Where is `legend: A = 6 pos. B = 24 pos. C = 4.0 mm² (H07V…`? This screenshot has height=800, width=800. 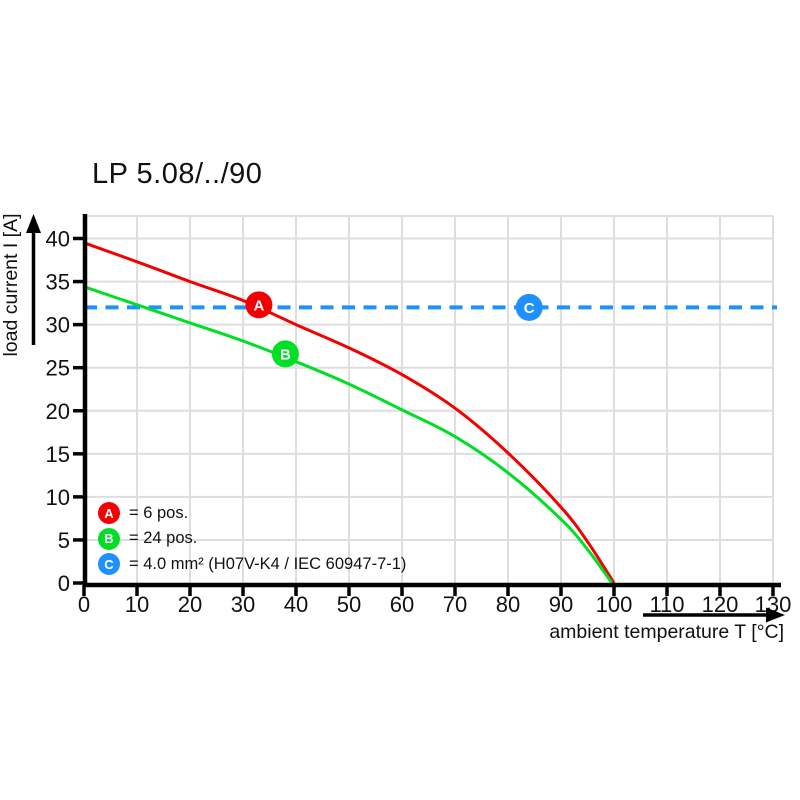
legend: A = 6 pos. B = 24 pos. C = 4.0 mm² (H07V… is located at coordinates (252, 540).